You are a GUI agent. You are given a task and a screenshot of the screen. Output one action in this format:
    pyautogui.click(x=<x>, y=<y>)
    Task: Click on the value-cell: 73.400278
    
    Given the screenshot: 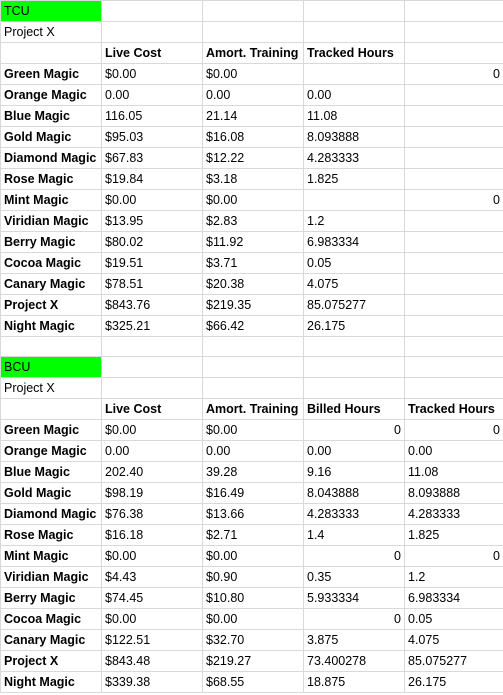 What is the action you would take?
    pyautogui.click(x=354, y=661)
    